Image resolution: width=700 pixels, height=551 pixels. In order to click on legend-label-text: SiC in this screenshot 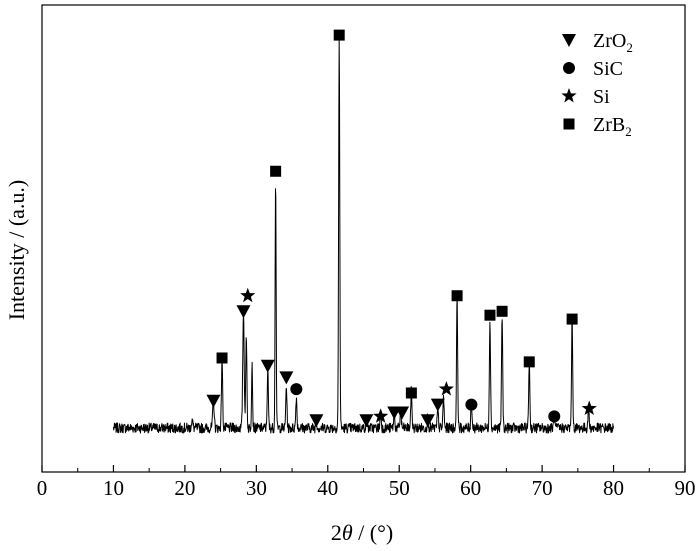, I will do `click(608, 69)`.